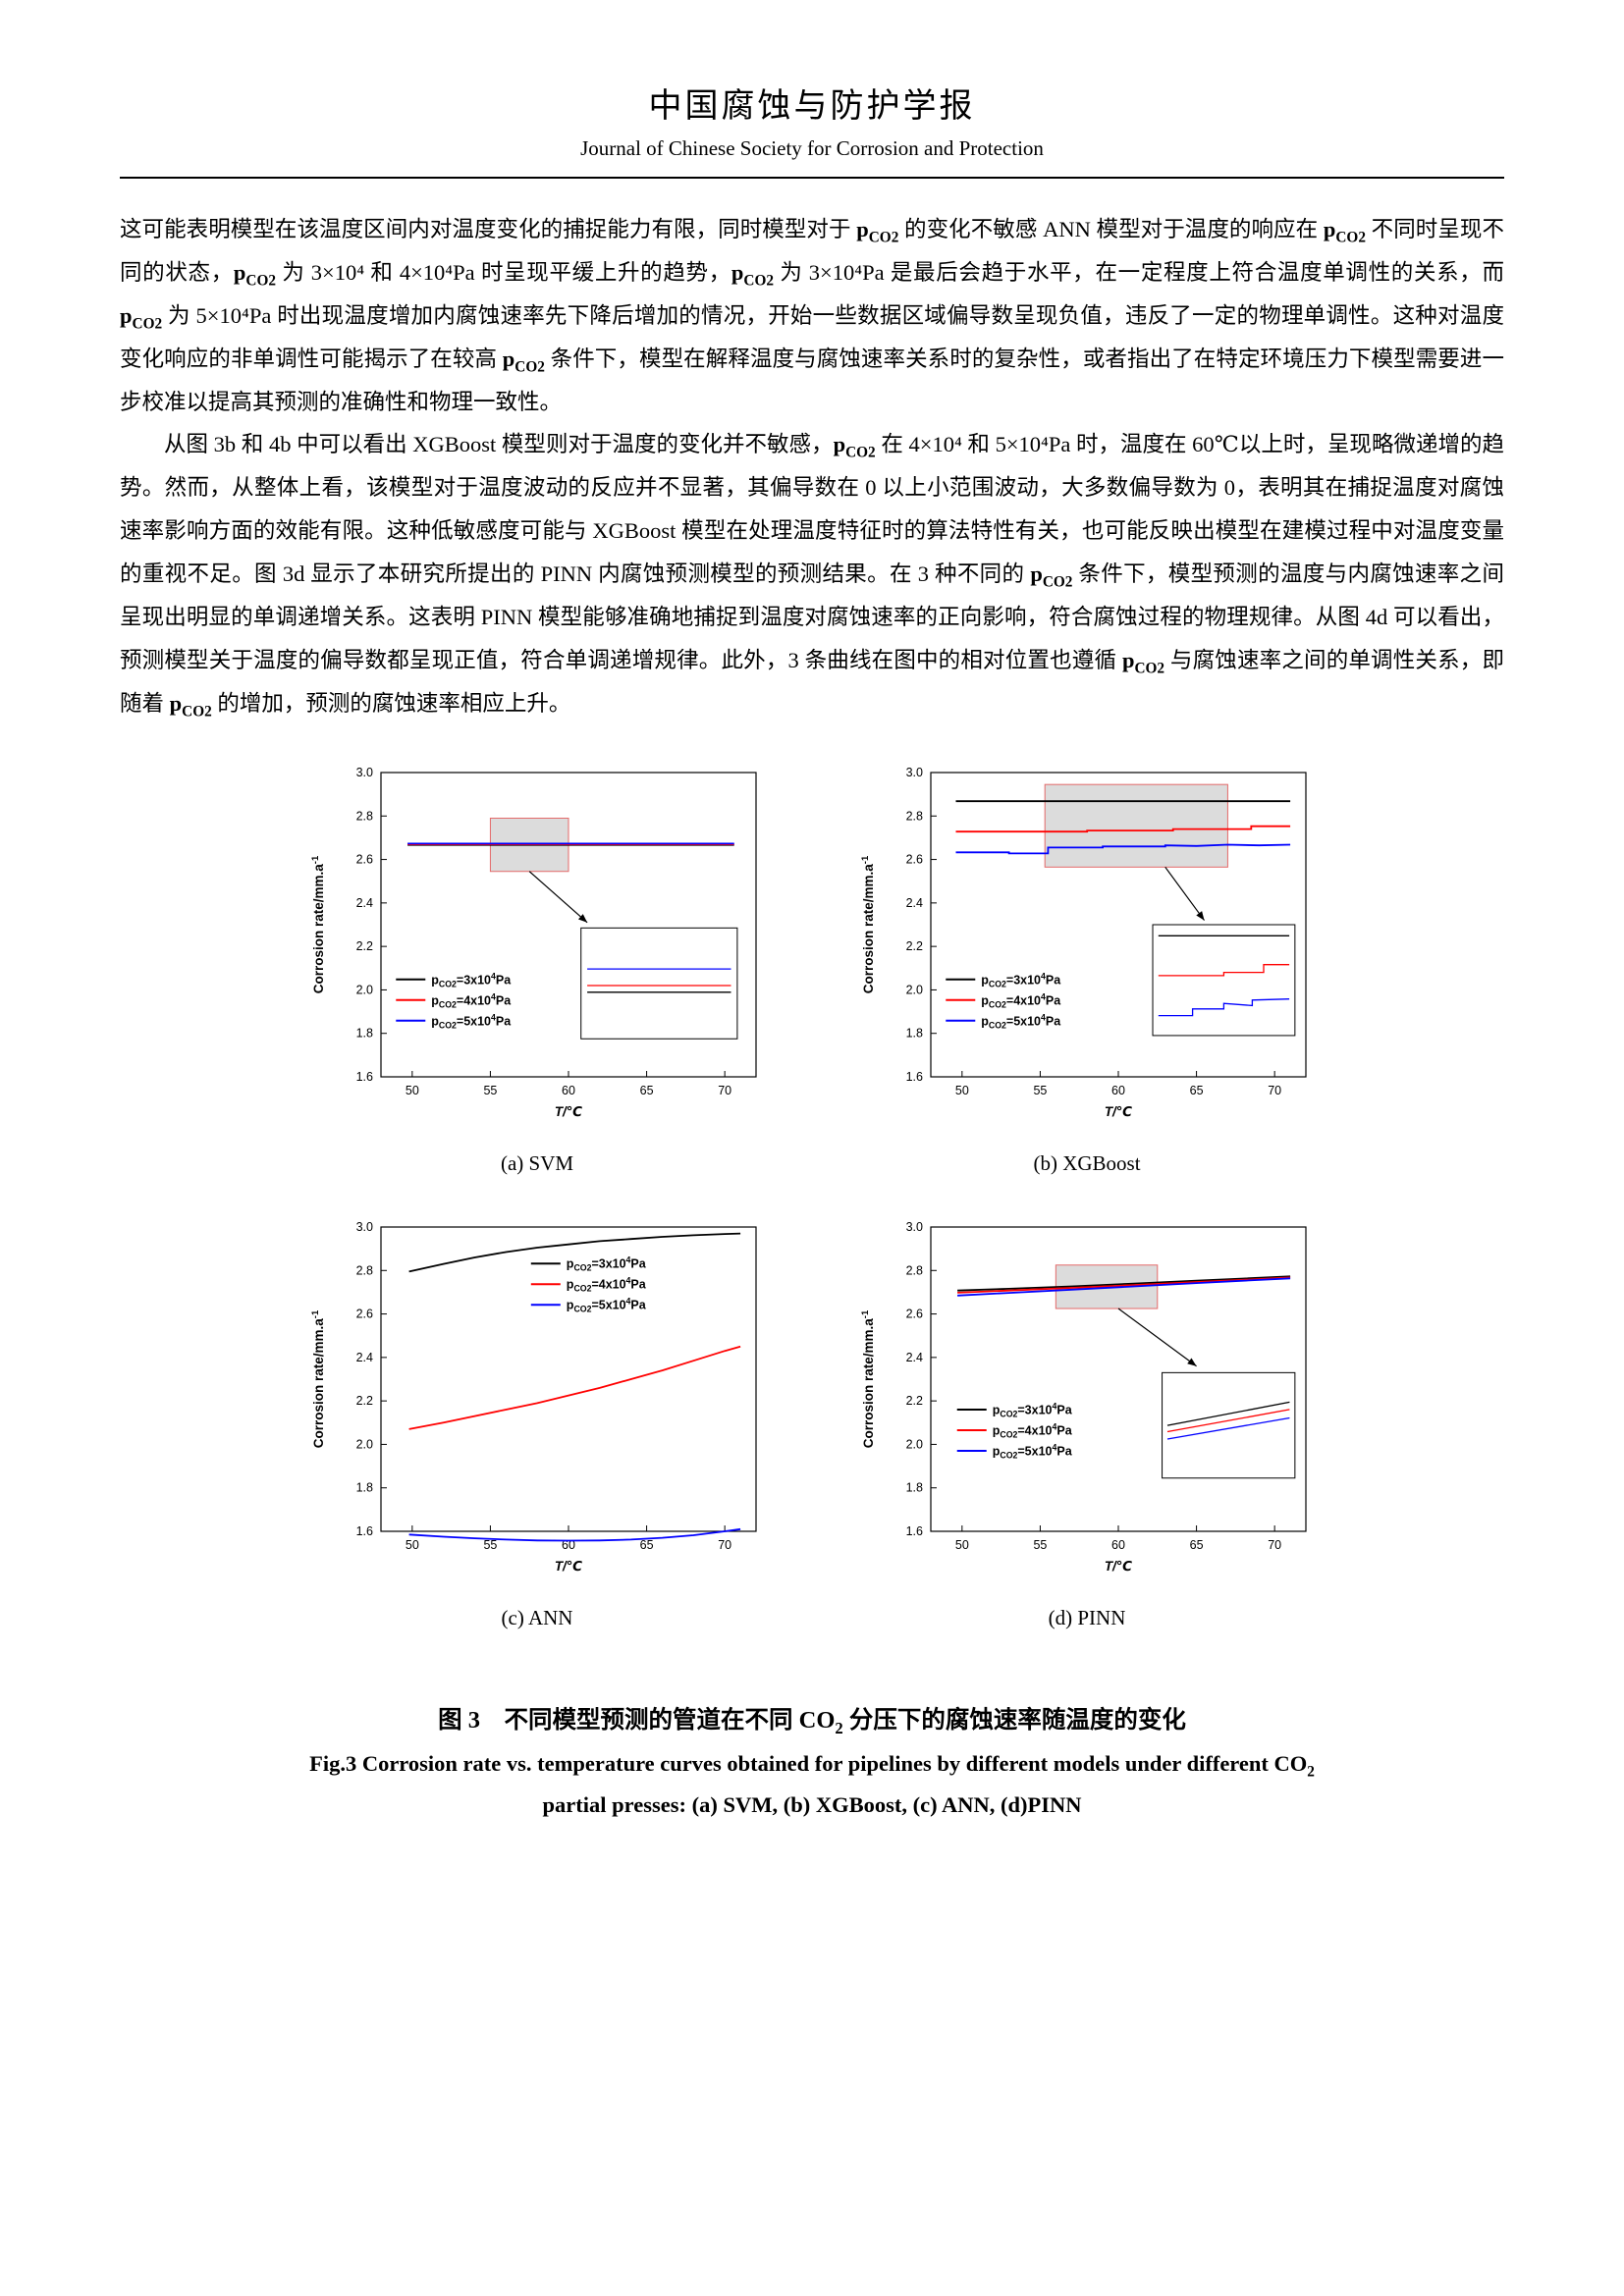 The image size is (1624, 2296). I want to click on chart-svm-caption: (a) SVM, so click(537, 1162).